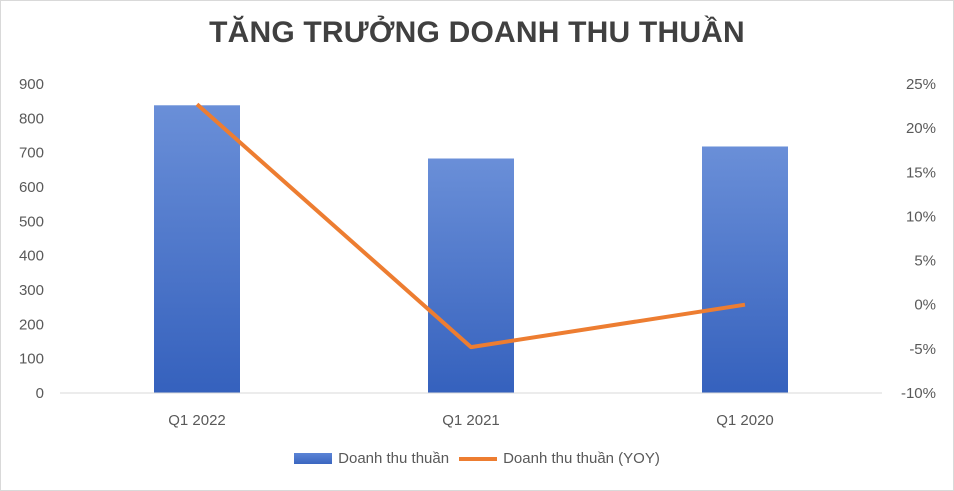 Image resolution: width=954 pixels, height=491 pixels. Describe the element at coordinates (471, 420) in the screenshot. I see `x-tick-label: Q1 2021` at that location.